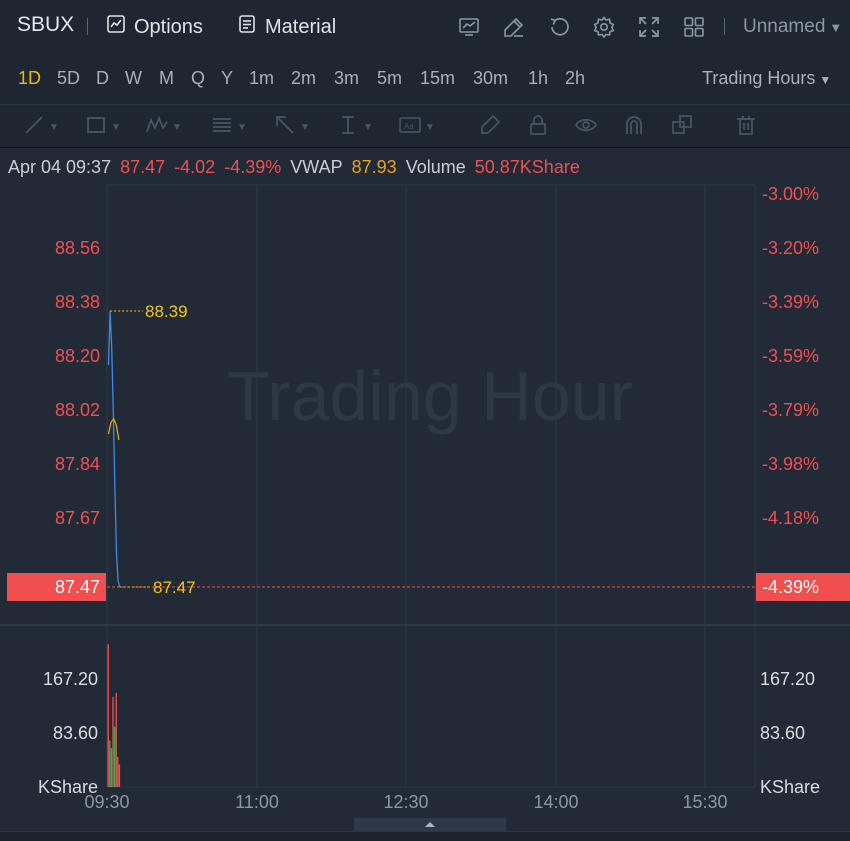  What do you see at coordinates (790, 248) in the screenshot?
I see `percent-axis-tick: -3.20%` at bounding box center [790, 248].